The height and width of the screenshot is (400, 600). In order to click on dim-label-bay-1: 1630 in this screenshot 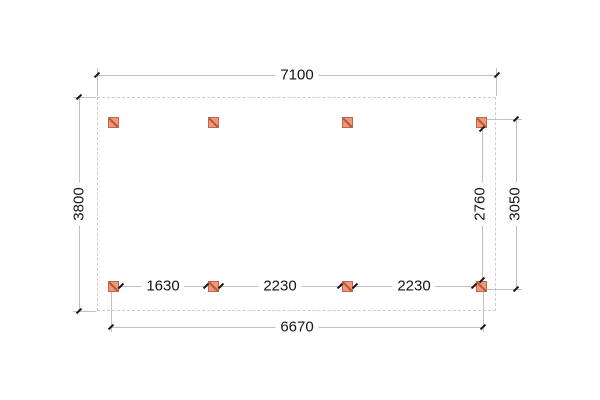, I will do `click(163, 286)`.